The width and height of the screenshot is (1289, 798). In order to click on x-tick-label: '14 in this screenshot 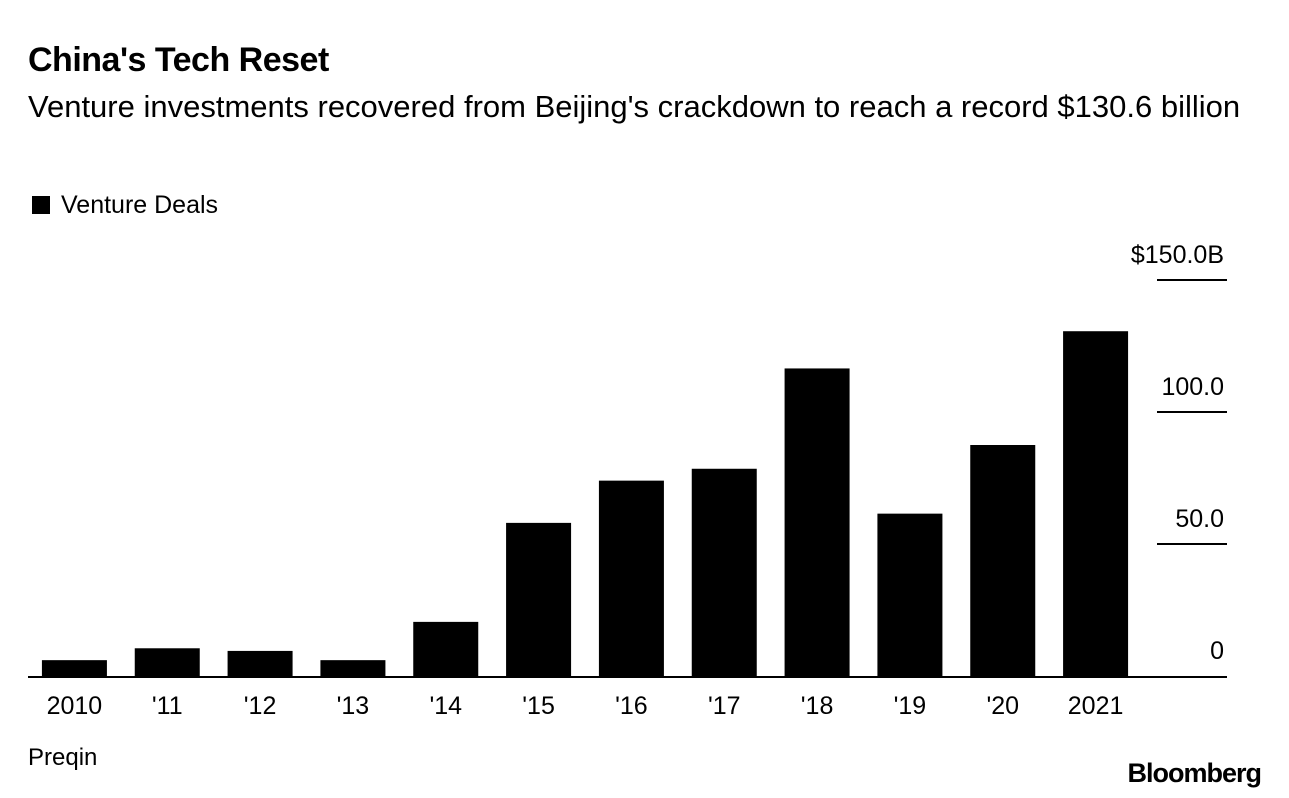, I will do `click(445, 706)`.